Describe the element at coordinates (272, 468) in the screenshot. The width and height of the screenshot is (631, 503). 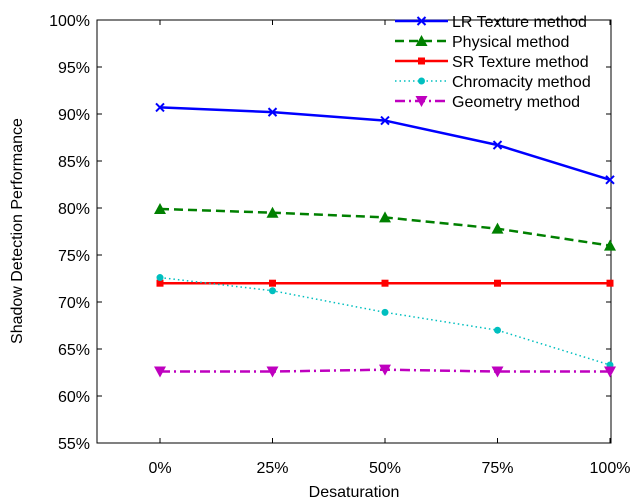
I see `x-tick-label: 25%` at that location.